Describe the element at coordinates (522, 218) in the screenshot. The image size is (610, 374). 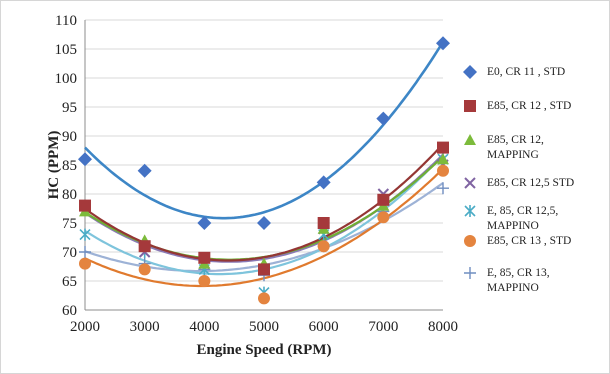
I see `legend-label: E, 85, CR 12,5, MAPPINO` at that location.